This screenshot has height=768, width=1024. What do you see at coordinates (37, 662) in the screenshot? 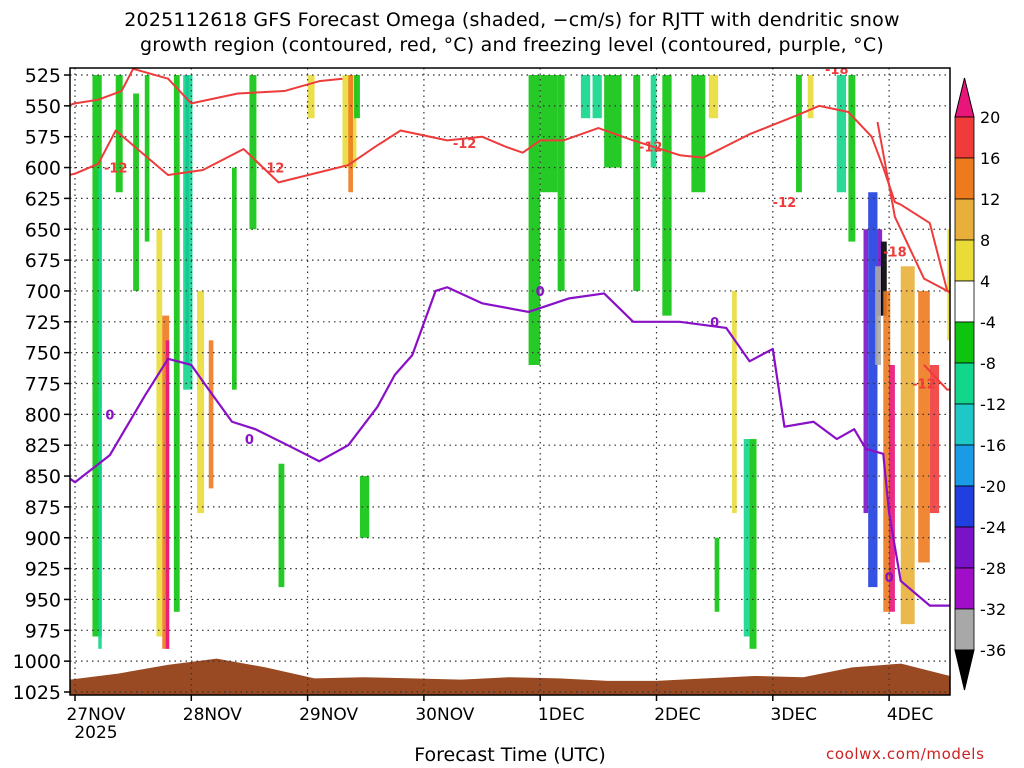
I see `y-tick-label: 1000` at bounding box center [37, 662].